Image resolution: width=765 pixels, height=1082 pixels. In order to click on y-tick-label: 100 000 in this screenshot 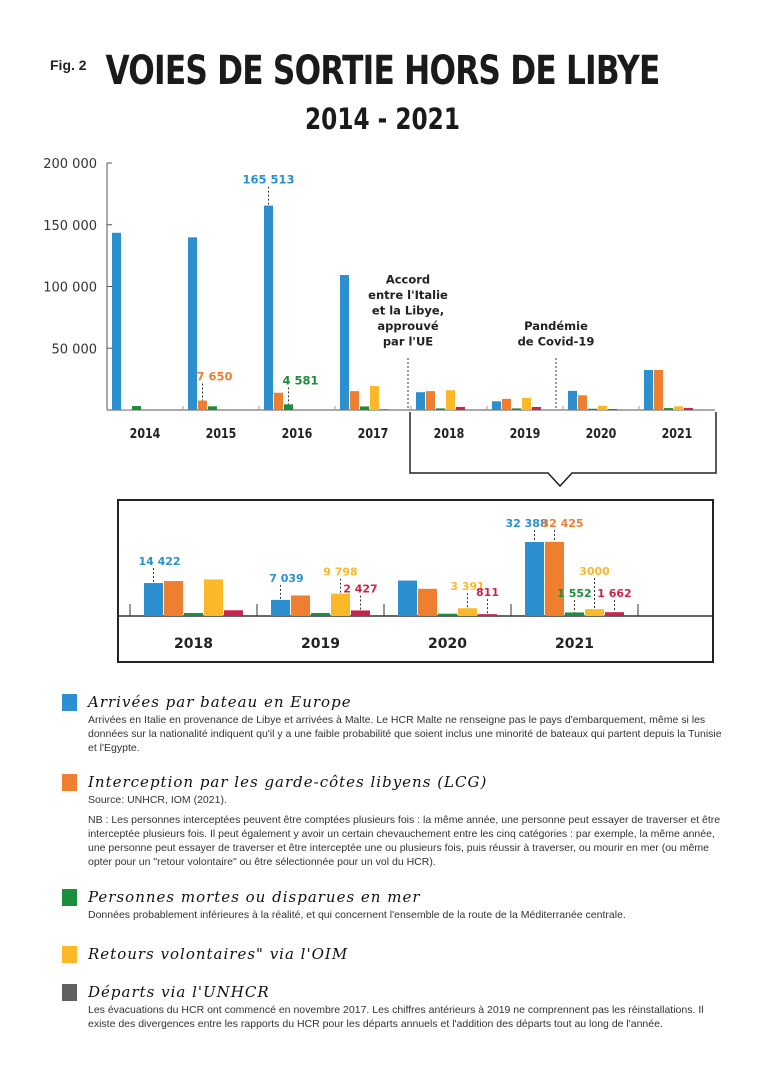, I will do `click(70, 288)`.